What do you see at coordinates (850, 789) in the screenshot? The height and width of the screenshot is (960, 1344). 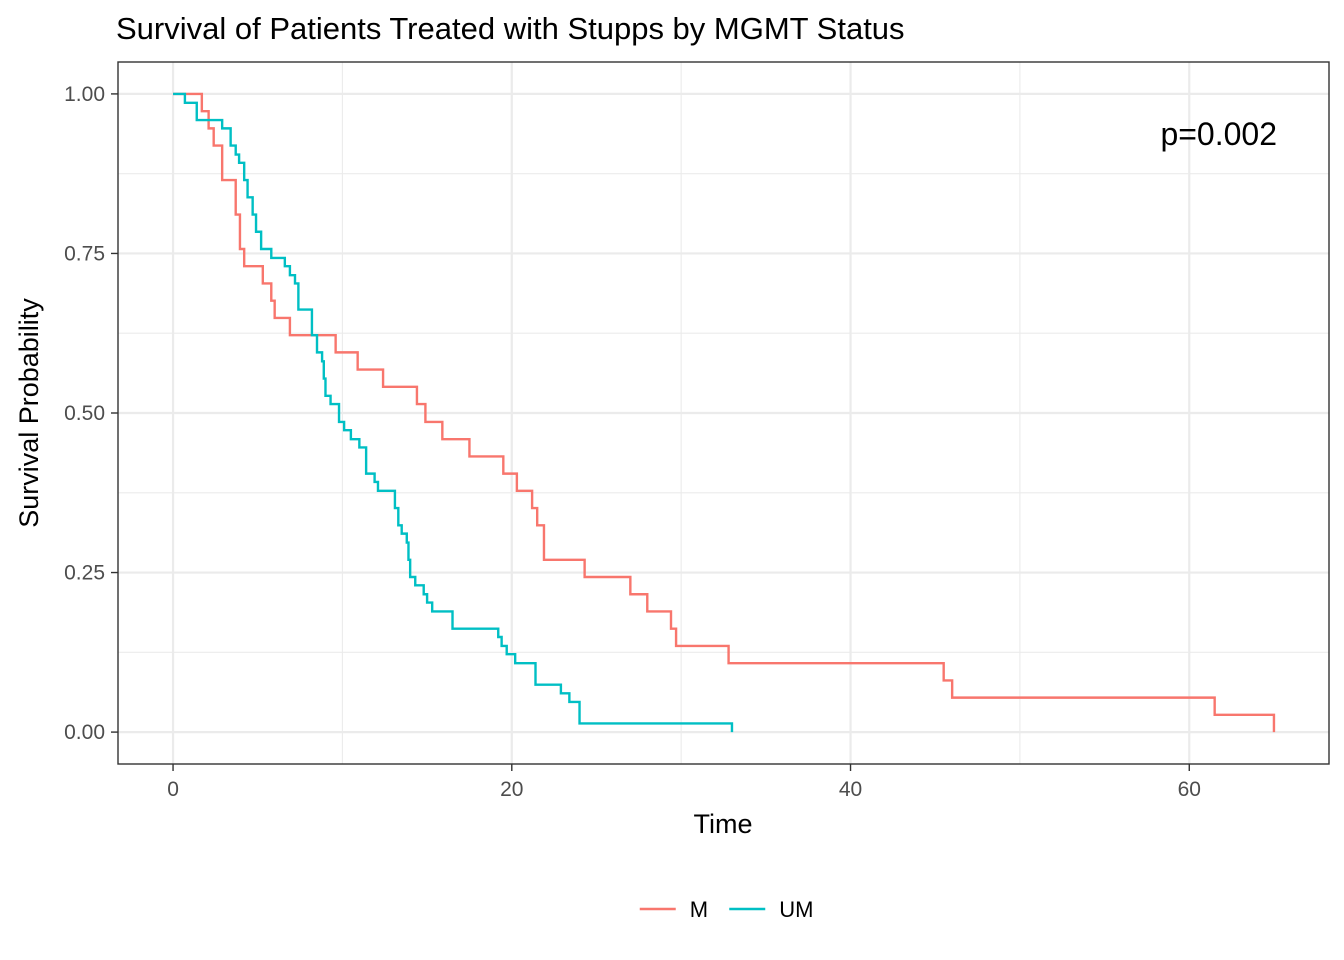 I see `x-tick-label: 40` at bounding box center [850, 789].